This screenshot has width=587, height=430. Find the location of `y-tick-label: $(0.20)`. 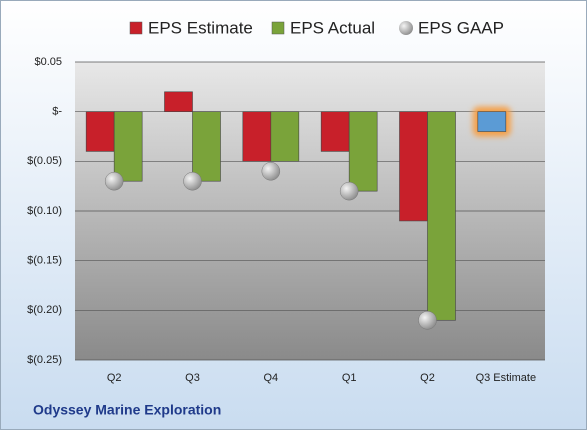

y-tick-label: $(0.20) is located at coordinates (44, 310).